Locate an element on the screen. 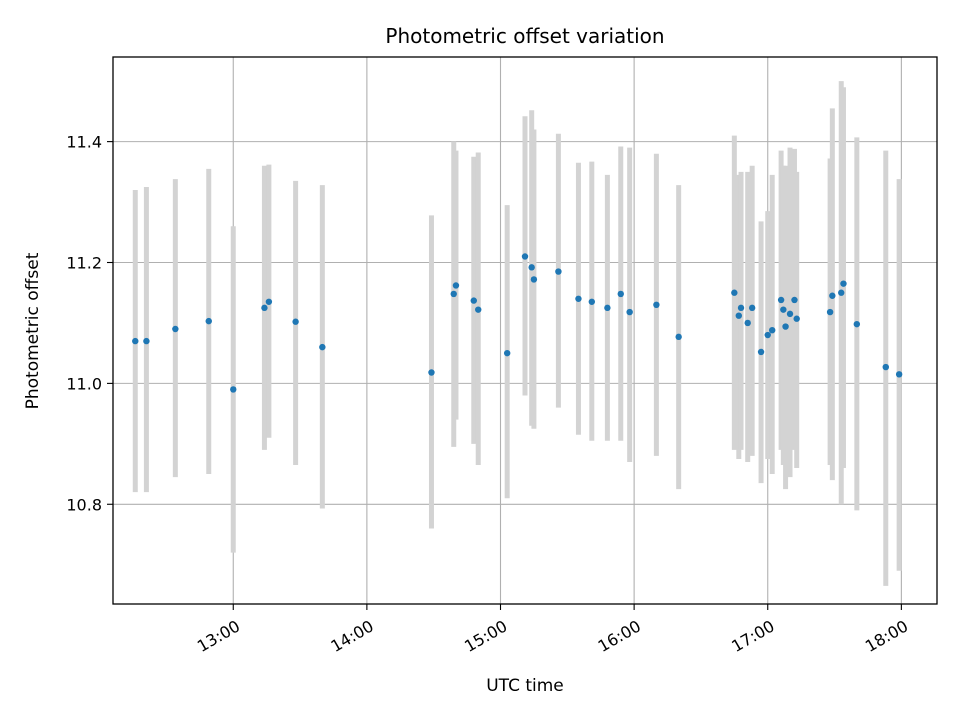 The width and height of the screenshot is (960, 720). x-axis-label: UTC time is located at coordinates (525, 686).